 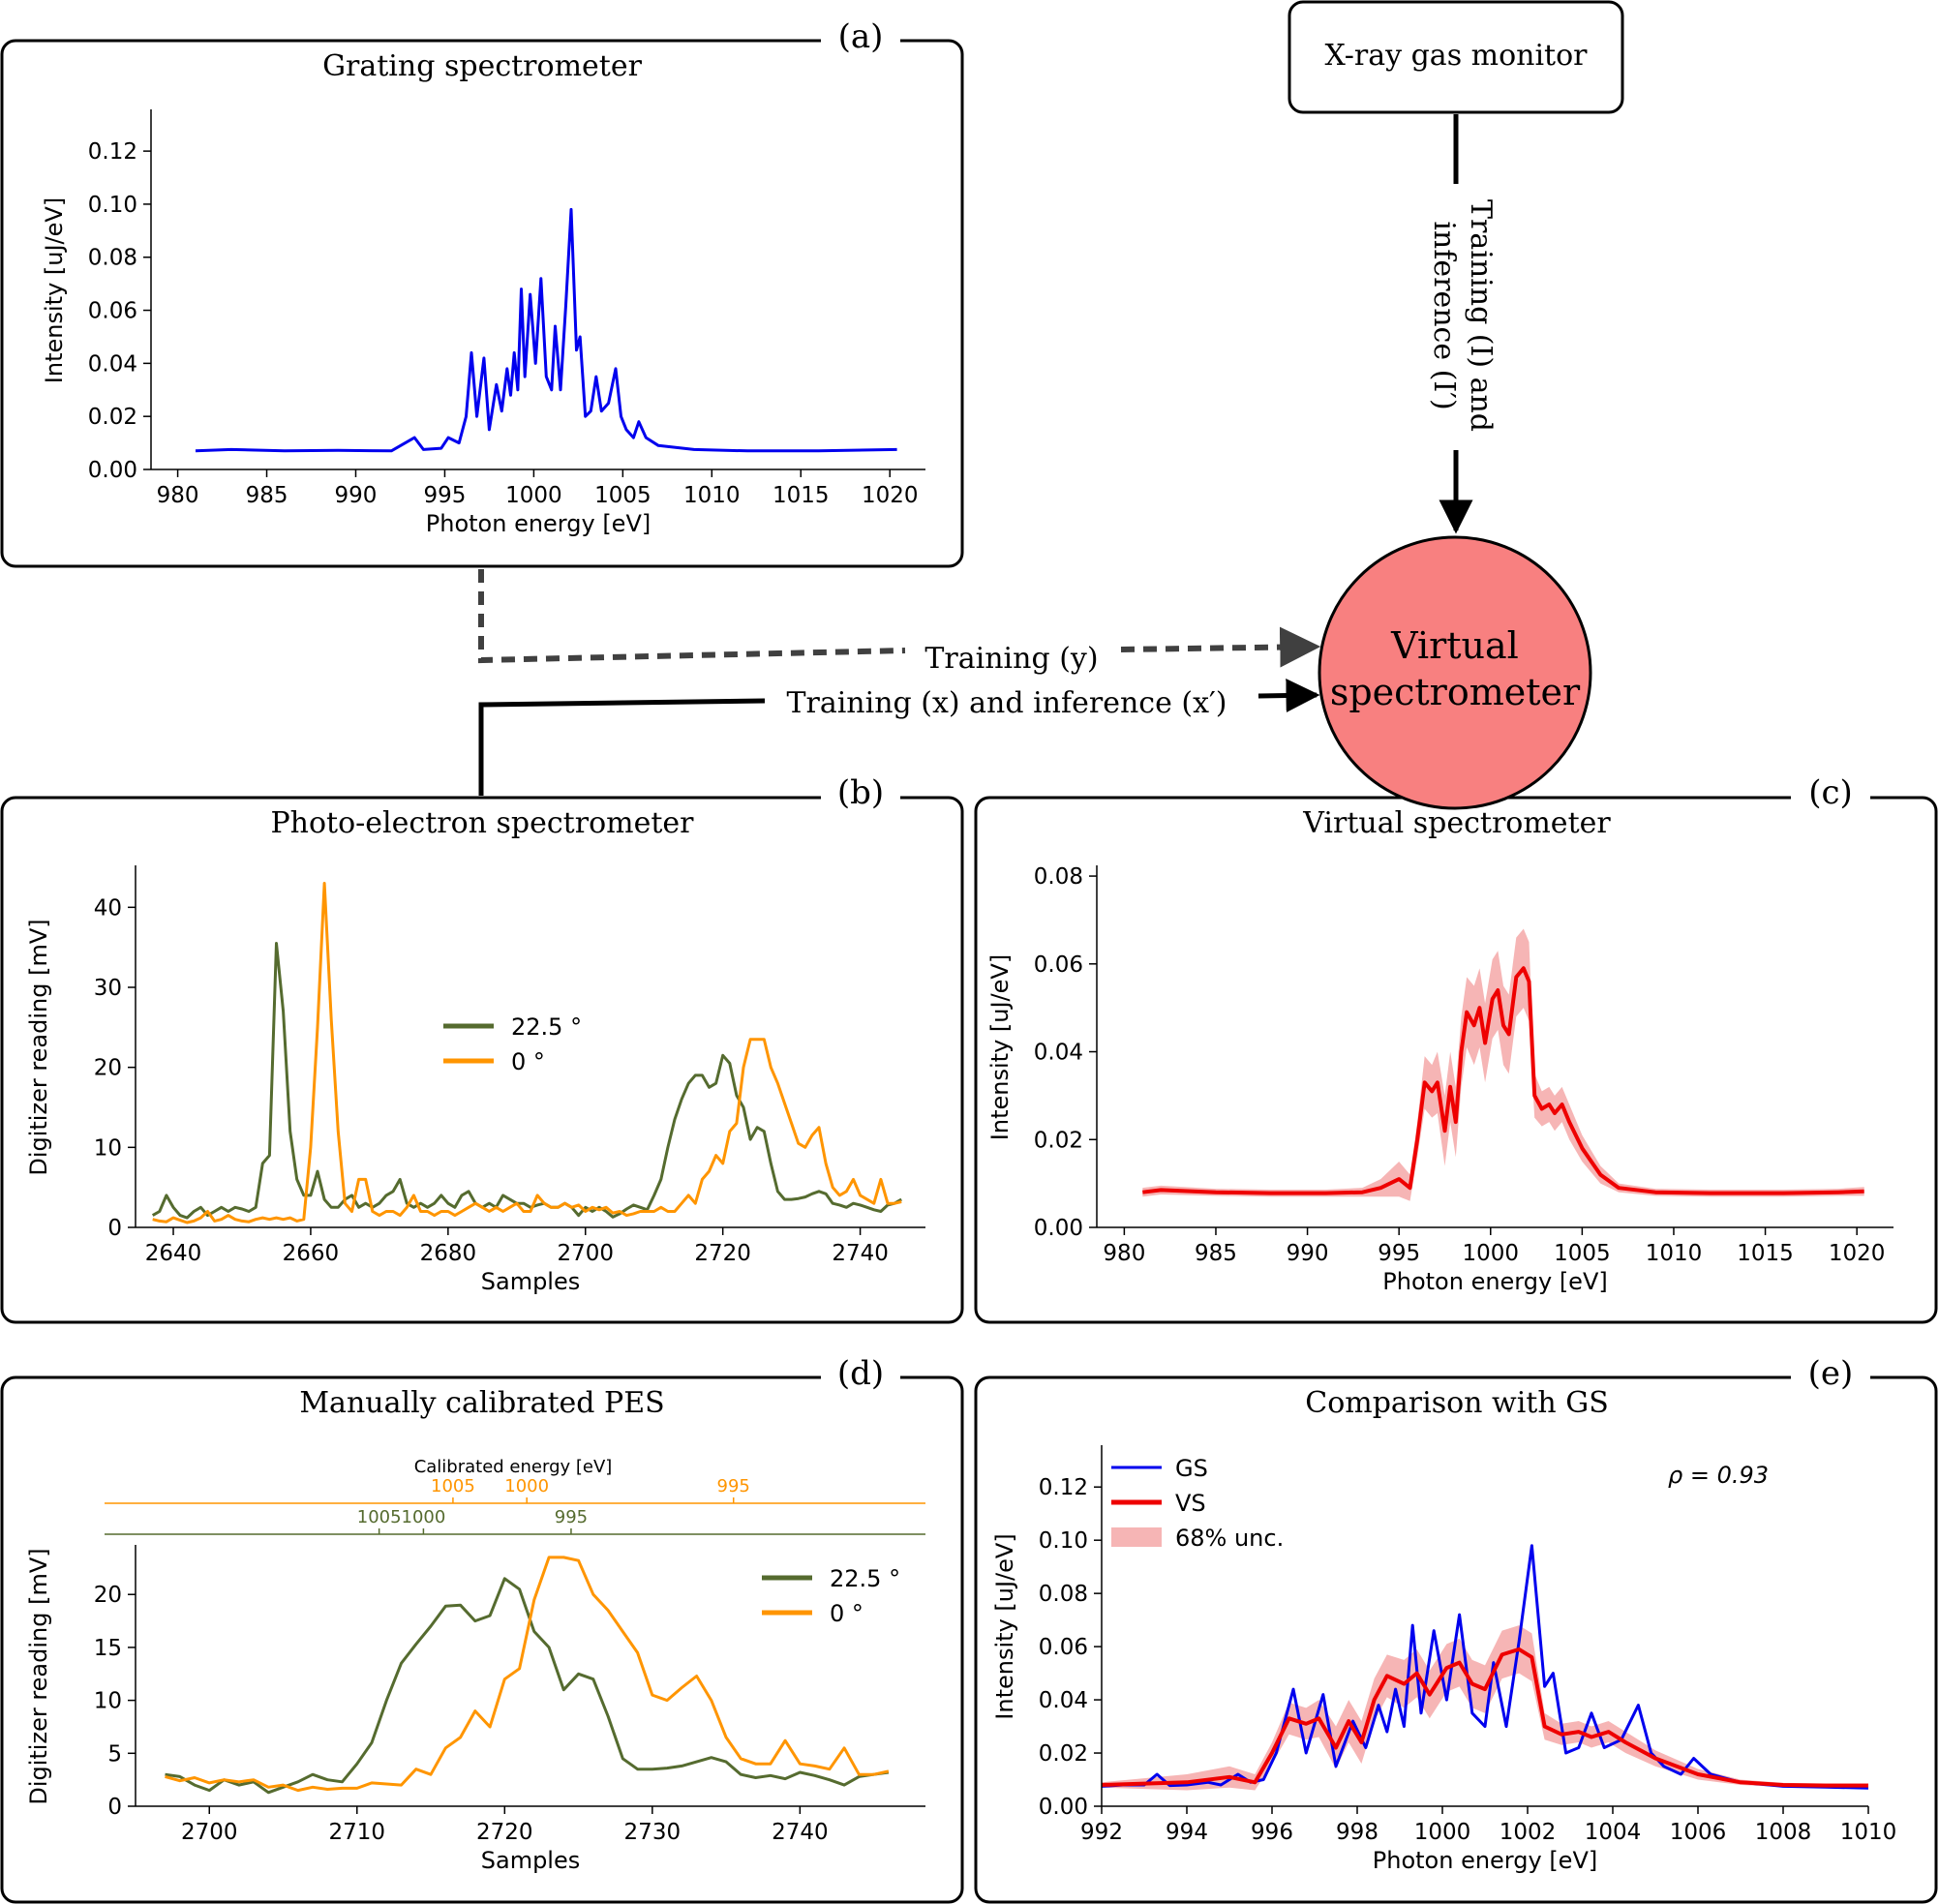 I want to click on x-tick-label-c: 990, so click(x=1308, y=1253).